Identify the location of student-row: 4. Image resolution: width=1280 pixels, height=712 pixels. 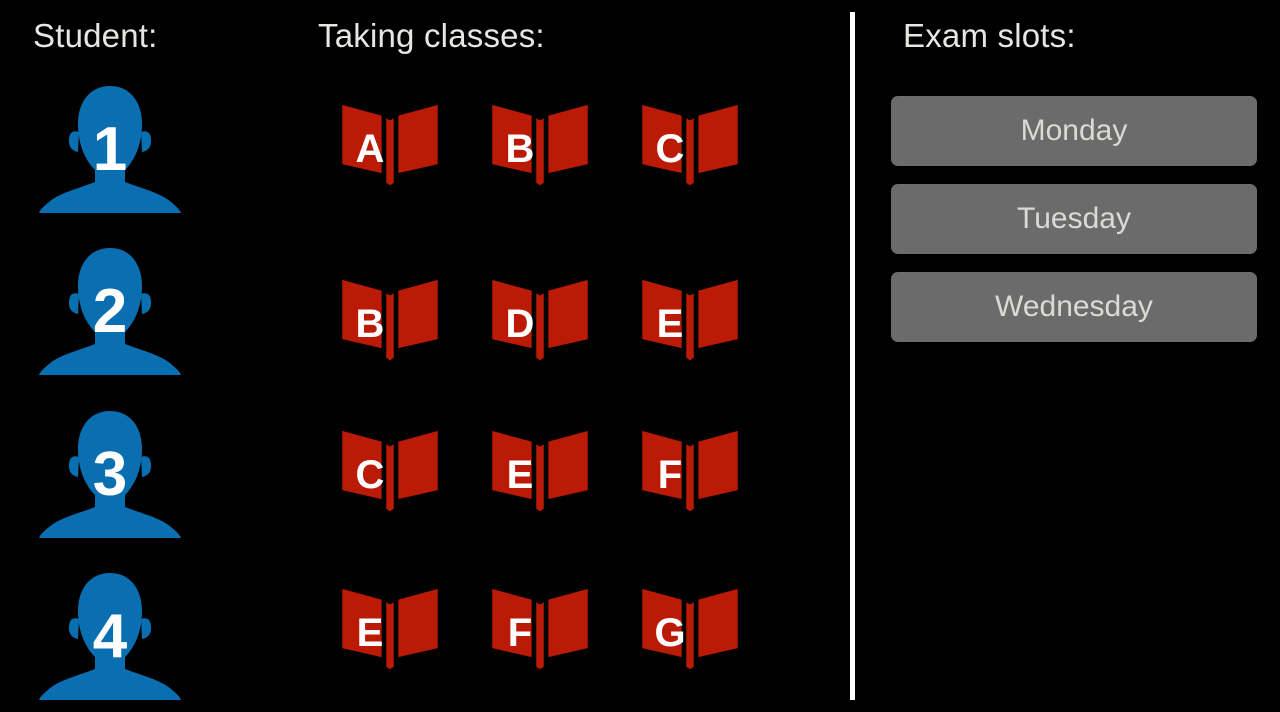
(110, 632).